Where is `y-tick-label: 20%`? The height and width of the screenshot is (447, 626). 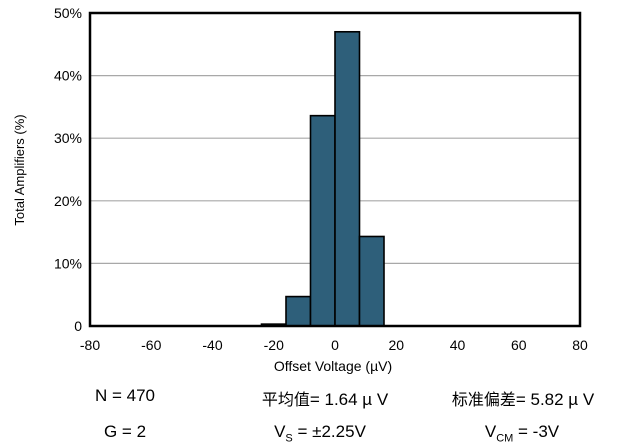
y-tick-label: 20% is located at coordinates (68, 201).